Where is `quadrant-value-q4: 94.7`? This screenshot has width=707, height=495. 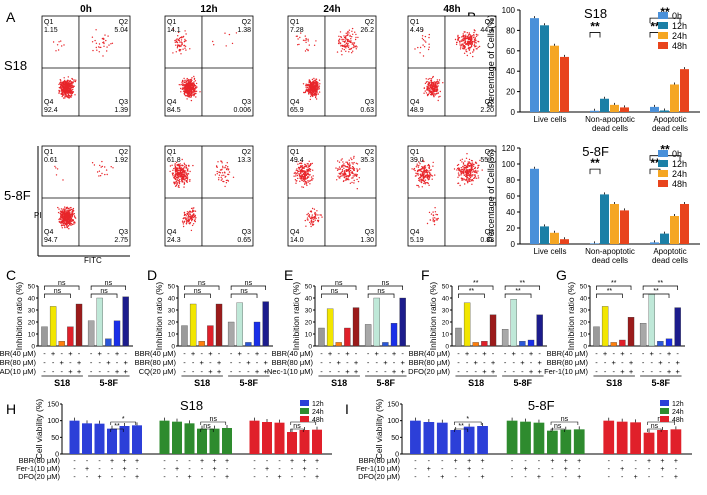 quadrant-value-q4: 94.7 is located at coordinates (51, 240).